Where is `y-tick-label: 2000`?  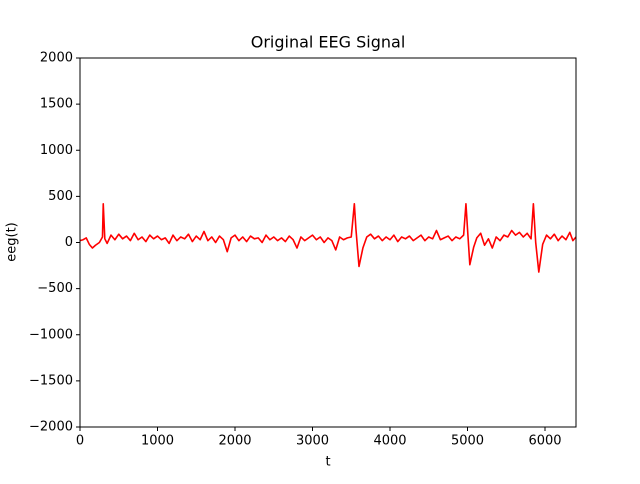 y-tick-label: 2000 is located at coordinates (56, 58).